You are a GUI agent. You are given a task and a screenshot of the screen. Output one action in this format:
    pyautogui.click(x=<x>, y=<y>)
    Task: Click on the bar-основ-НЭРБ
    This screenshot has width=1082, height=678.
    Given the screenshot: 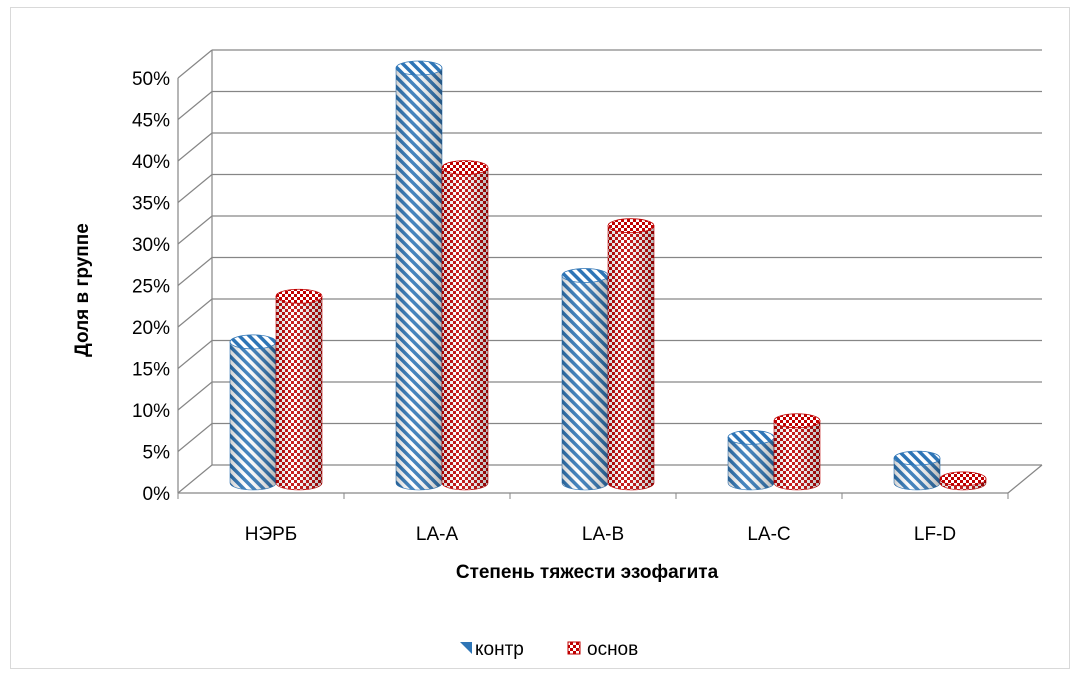 What is the action you would take?
    pyautogui.click(x=299, y=389)
    